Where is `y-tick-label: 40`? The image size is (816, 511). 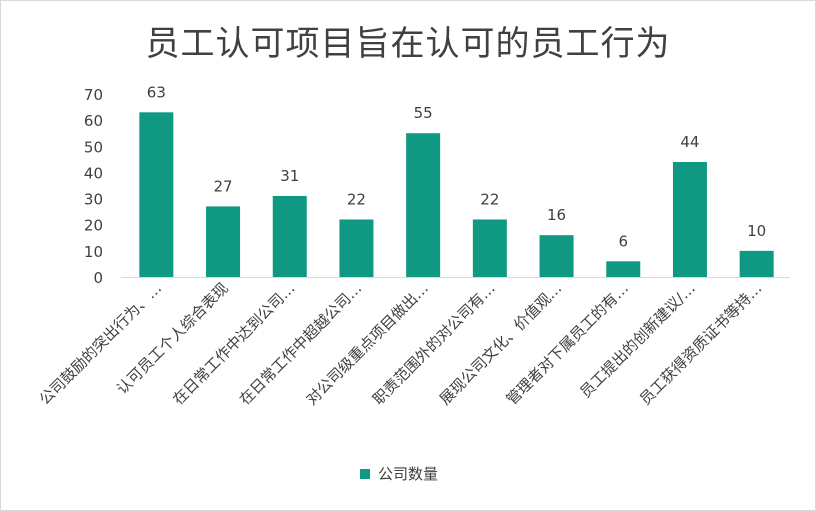 y-tick-label: 40 is located at coordinates (93, 173).